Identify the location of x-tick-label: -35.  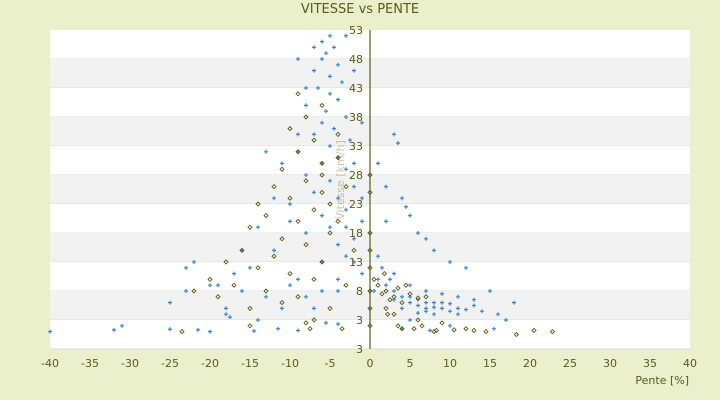
(90, 363).